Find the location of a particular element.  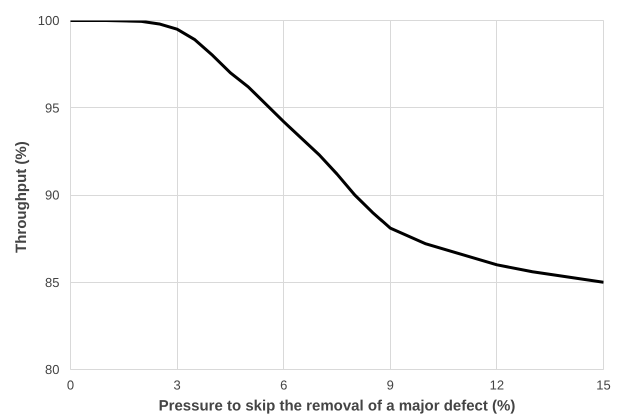

y-axis-title: Throughput (%) is located at coordinates (21, 197).